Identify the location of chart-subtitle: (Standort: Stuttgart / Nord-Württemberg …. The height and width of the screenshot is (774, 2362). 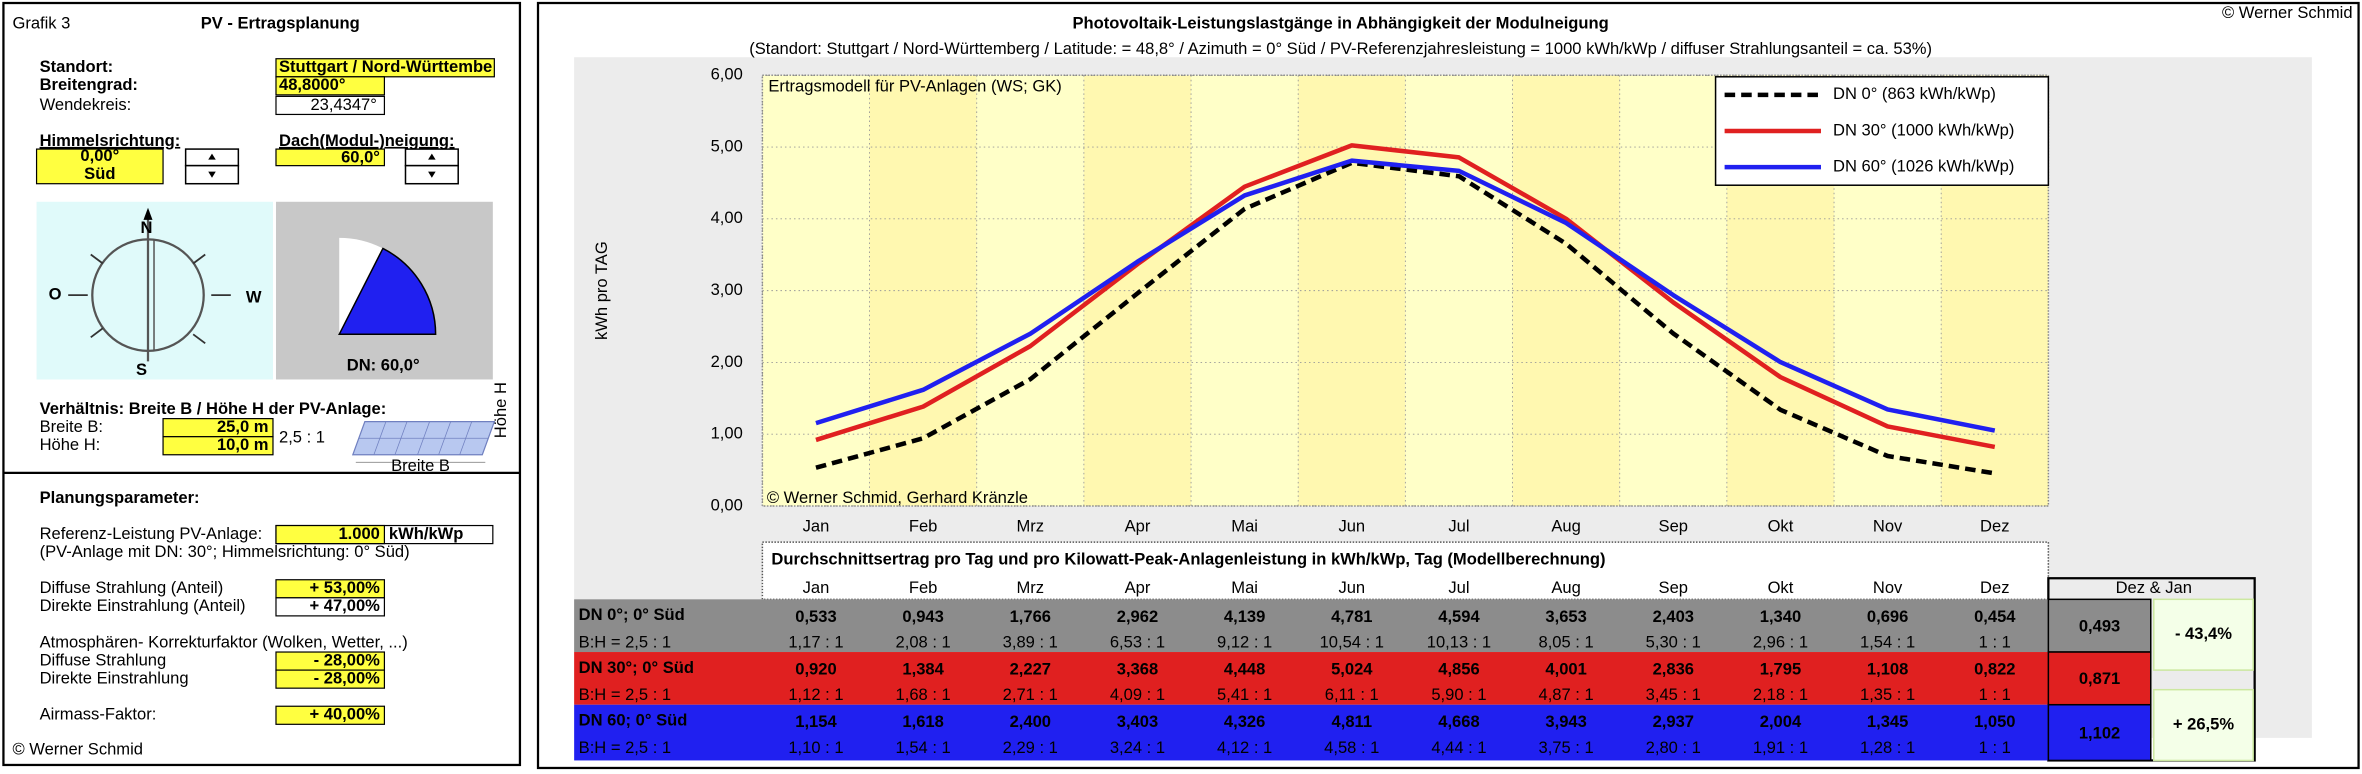
(1340, 48).